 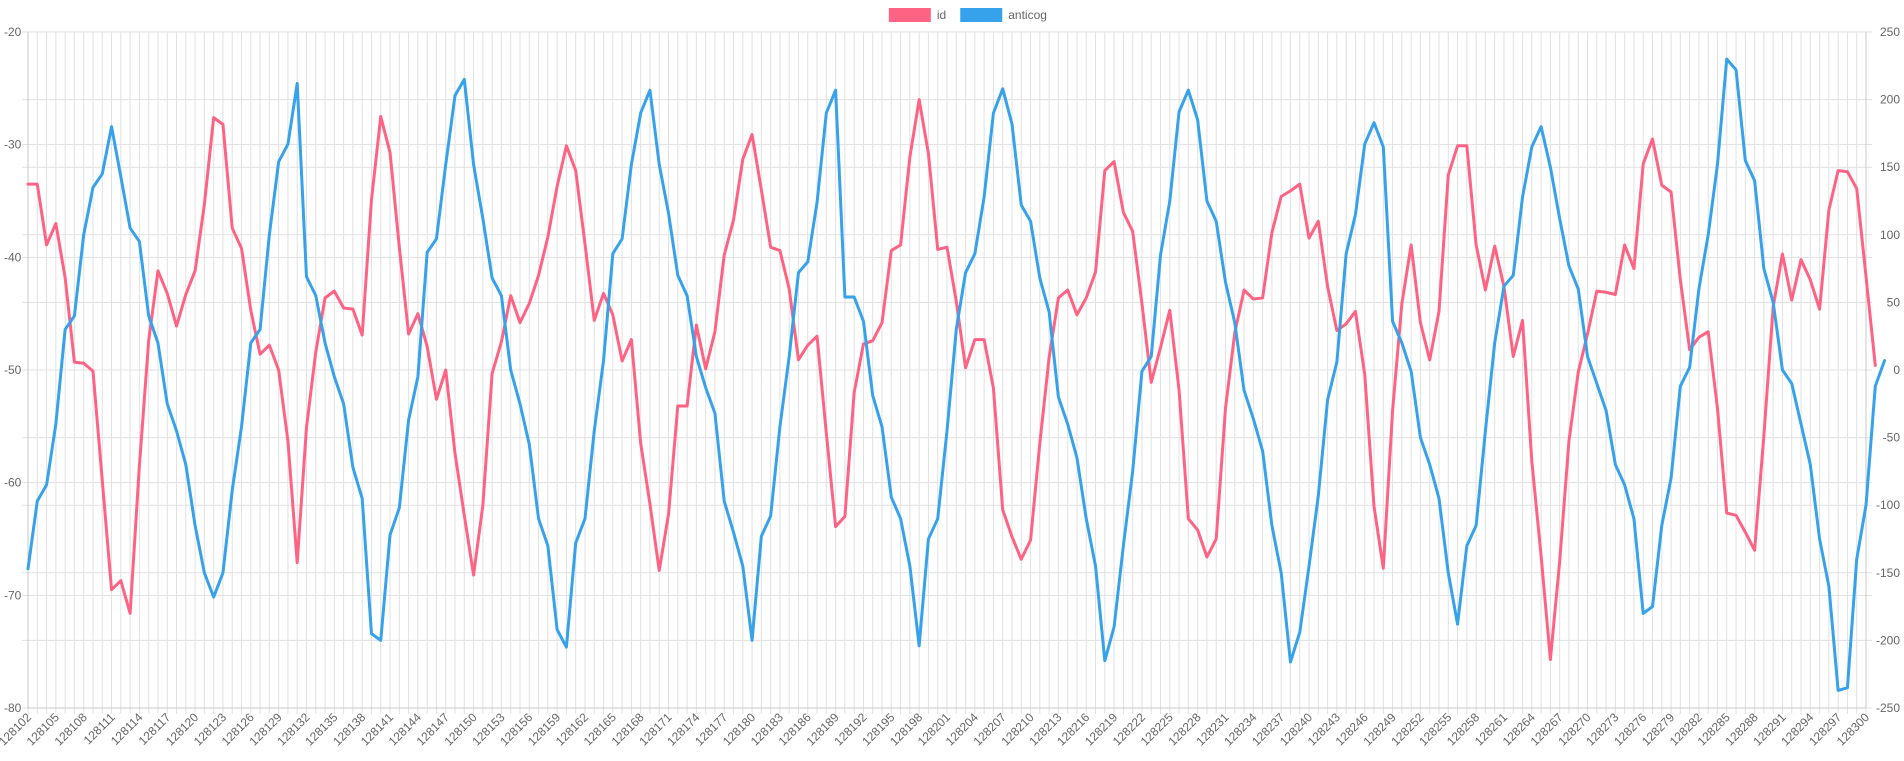 What do you see at coordinates (13, 483) in the screenshot?
I see `y-left-tick-label: -60` at bounding box center [13, 483].